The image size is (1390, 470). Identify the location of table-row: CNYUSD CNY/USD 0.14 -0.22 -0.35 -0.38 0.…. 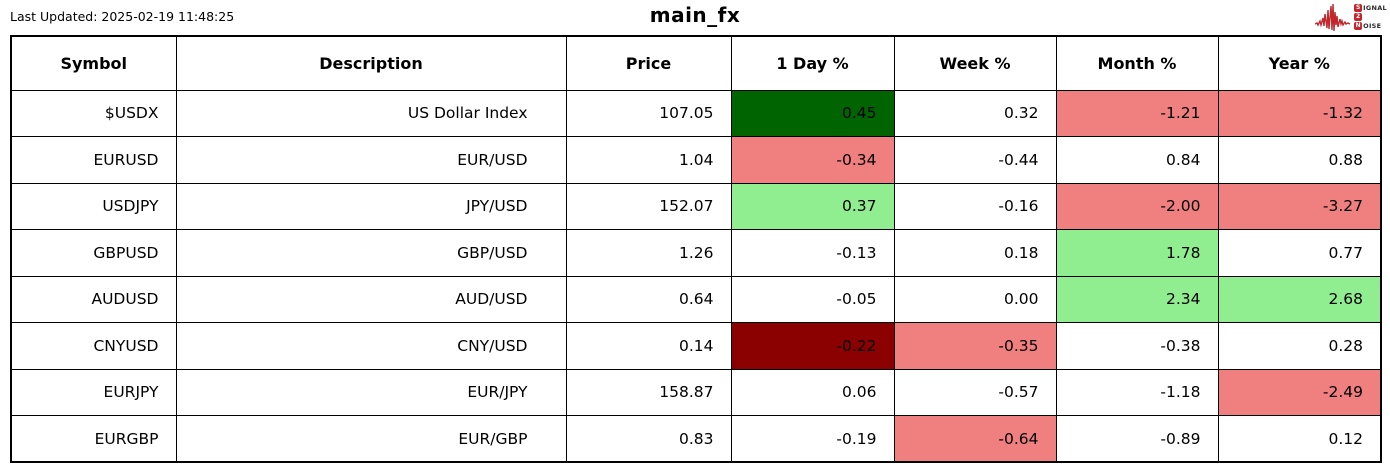
(696, 346).